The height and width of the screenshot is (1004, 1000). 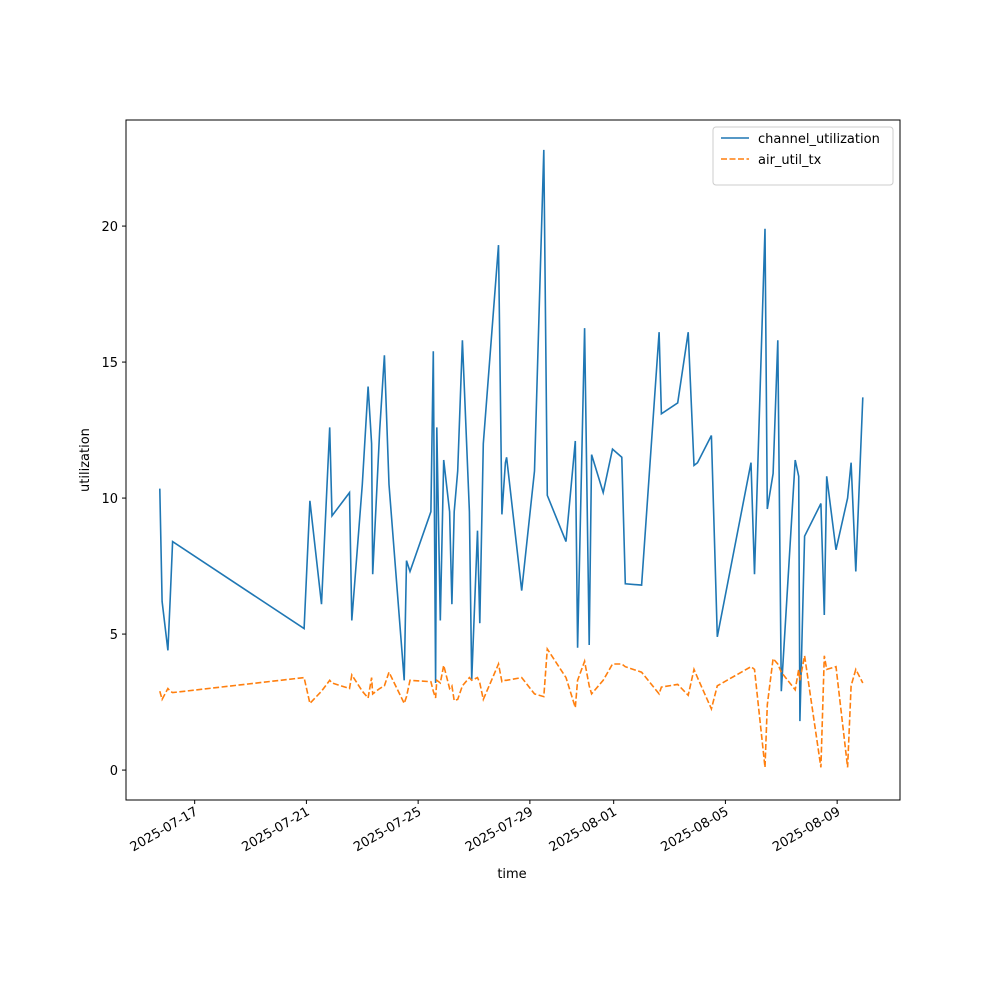 What do you see at coordinates (109, 227) in the screenshot?
I see `y-tick-label: 20` at bounding box center [109, 227].